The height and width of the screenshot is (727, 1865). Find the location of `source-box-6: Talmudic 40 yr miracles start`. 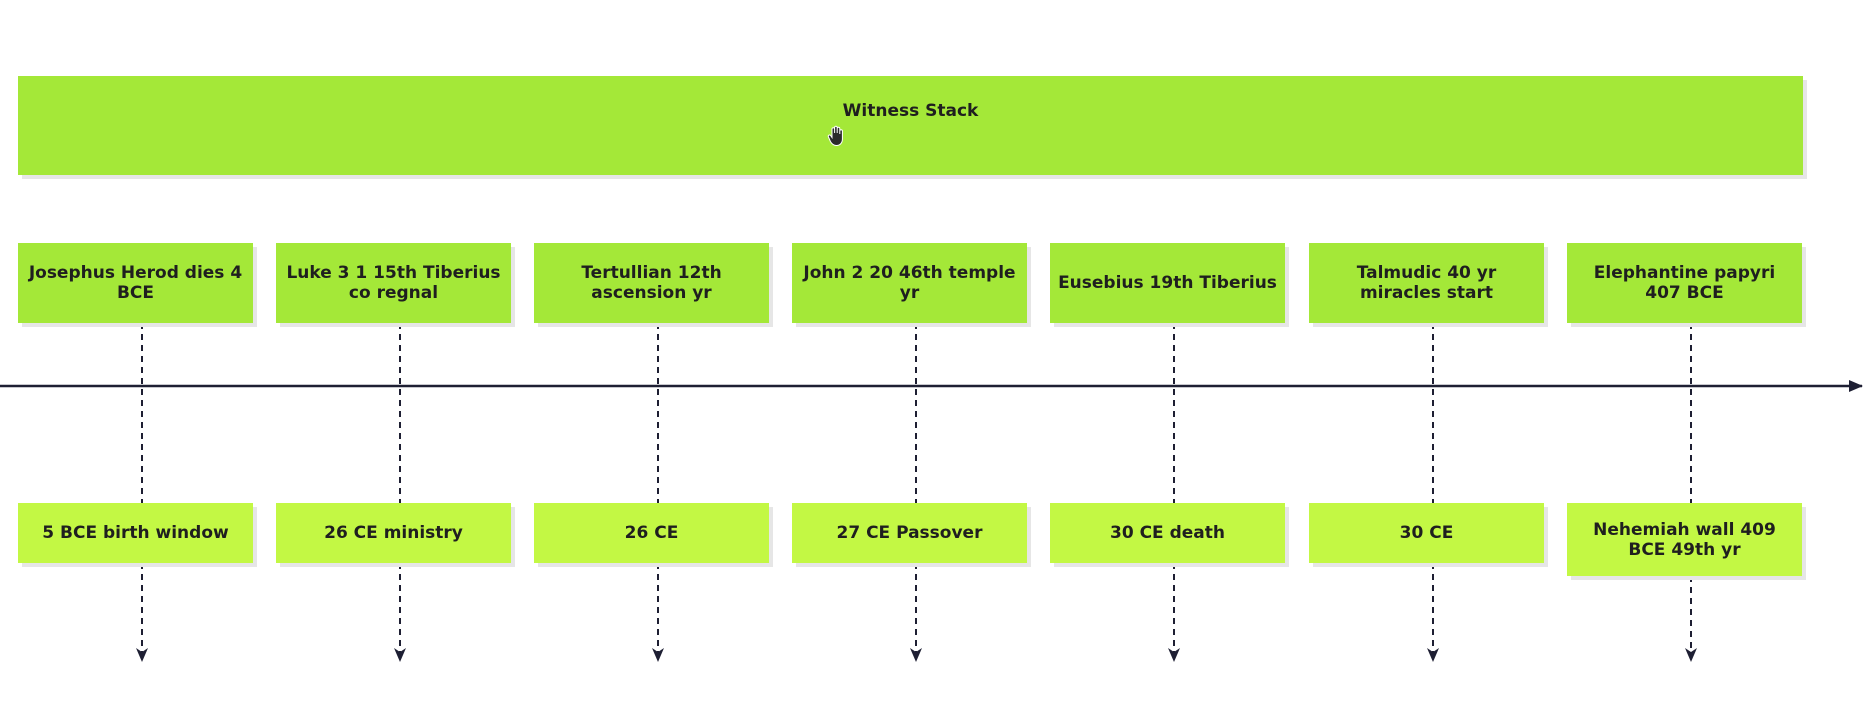

source-box-6: Talmudic 40 yr miracles start is located at coordinates (1426, 283).